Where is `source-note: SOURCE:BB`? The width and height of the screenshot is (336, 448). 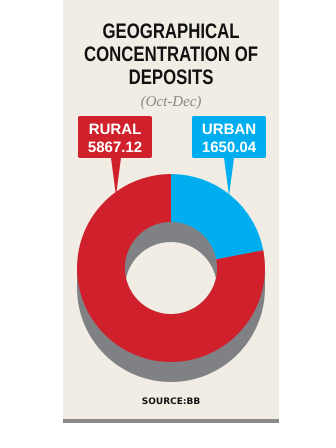
source-note: SOURCE:BB is located at coordinates (171, 402).